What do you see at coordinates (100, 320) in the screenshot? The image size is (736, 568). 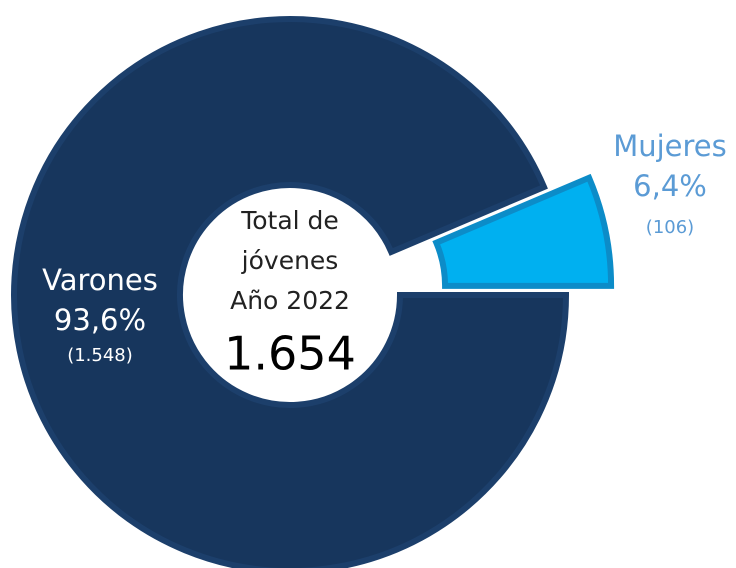 I see `value-label: 93,6%` at bounding box center [100, 320].